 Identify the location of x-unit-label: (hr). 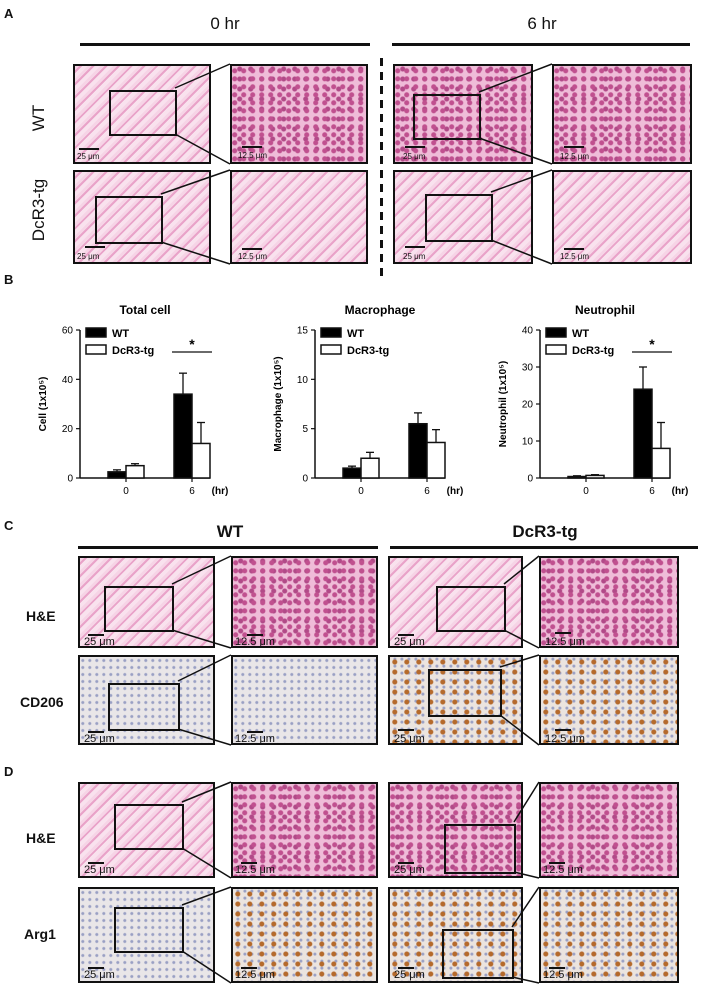
(455, 491).